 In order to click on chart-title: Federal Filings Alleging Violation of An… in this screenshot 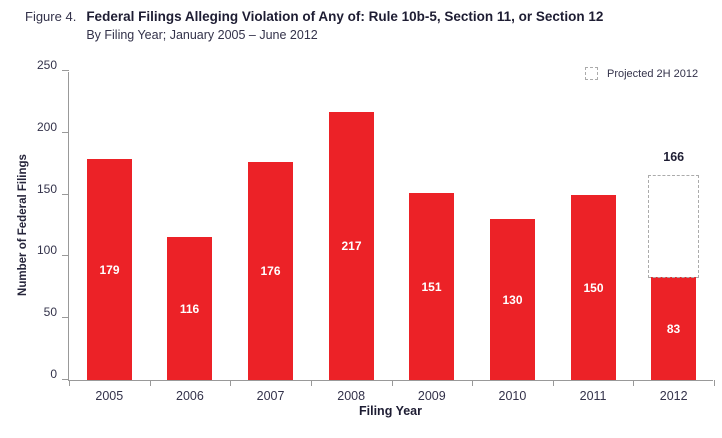, I will do `click(345, 16)`.